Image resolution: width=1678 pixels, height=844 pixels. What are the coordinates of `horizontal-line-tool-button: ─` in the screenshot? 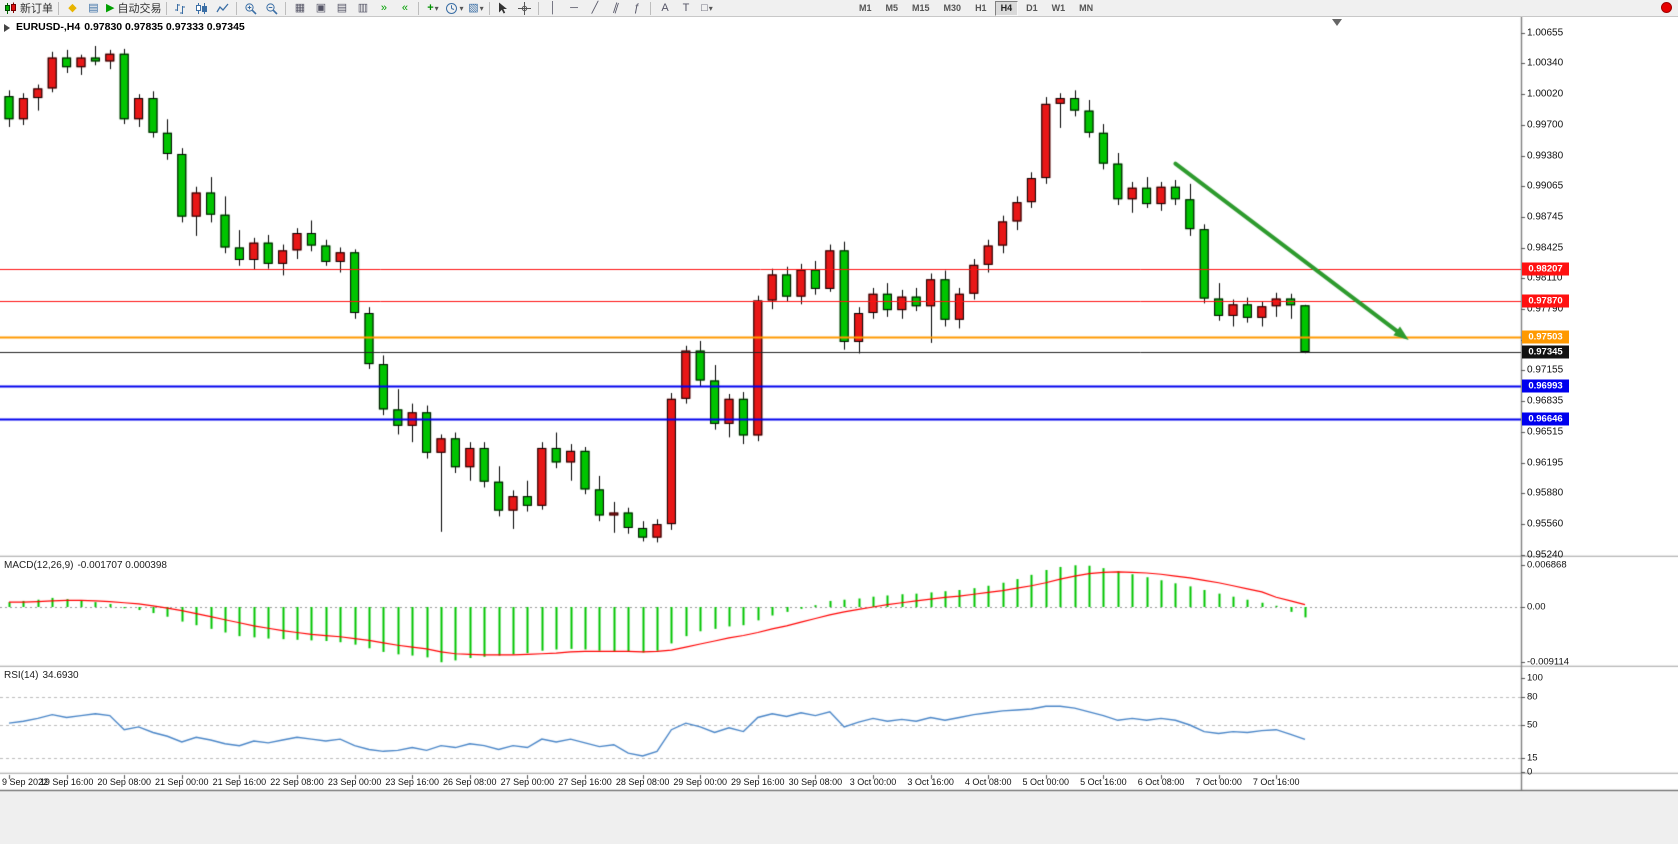 It's located at (573, 8).